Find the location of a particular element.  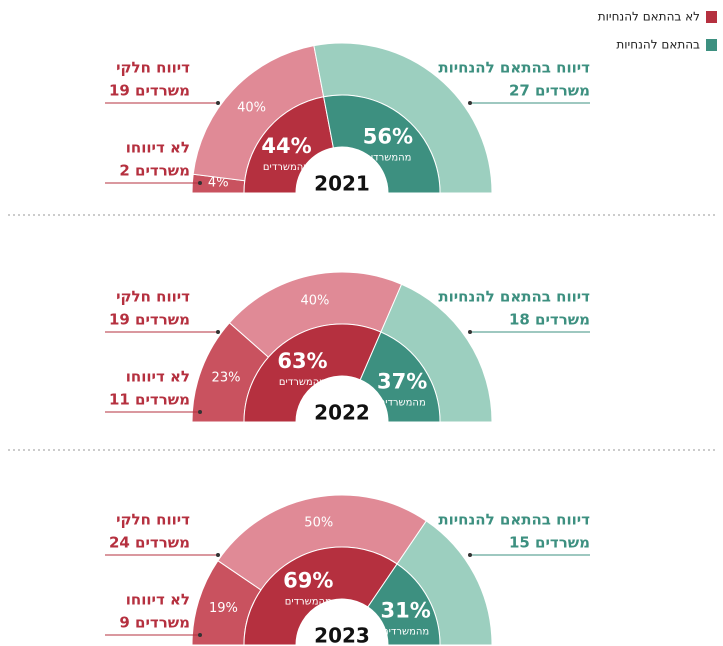

inner-value-label: 31% is located at coordinates (405, 610).